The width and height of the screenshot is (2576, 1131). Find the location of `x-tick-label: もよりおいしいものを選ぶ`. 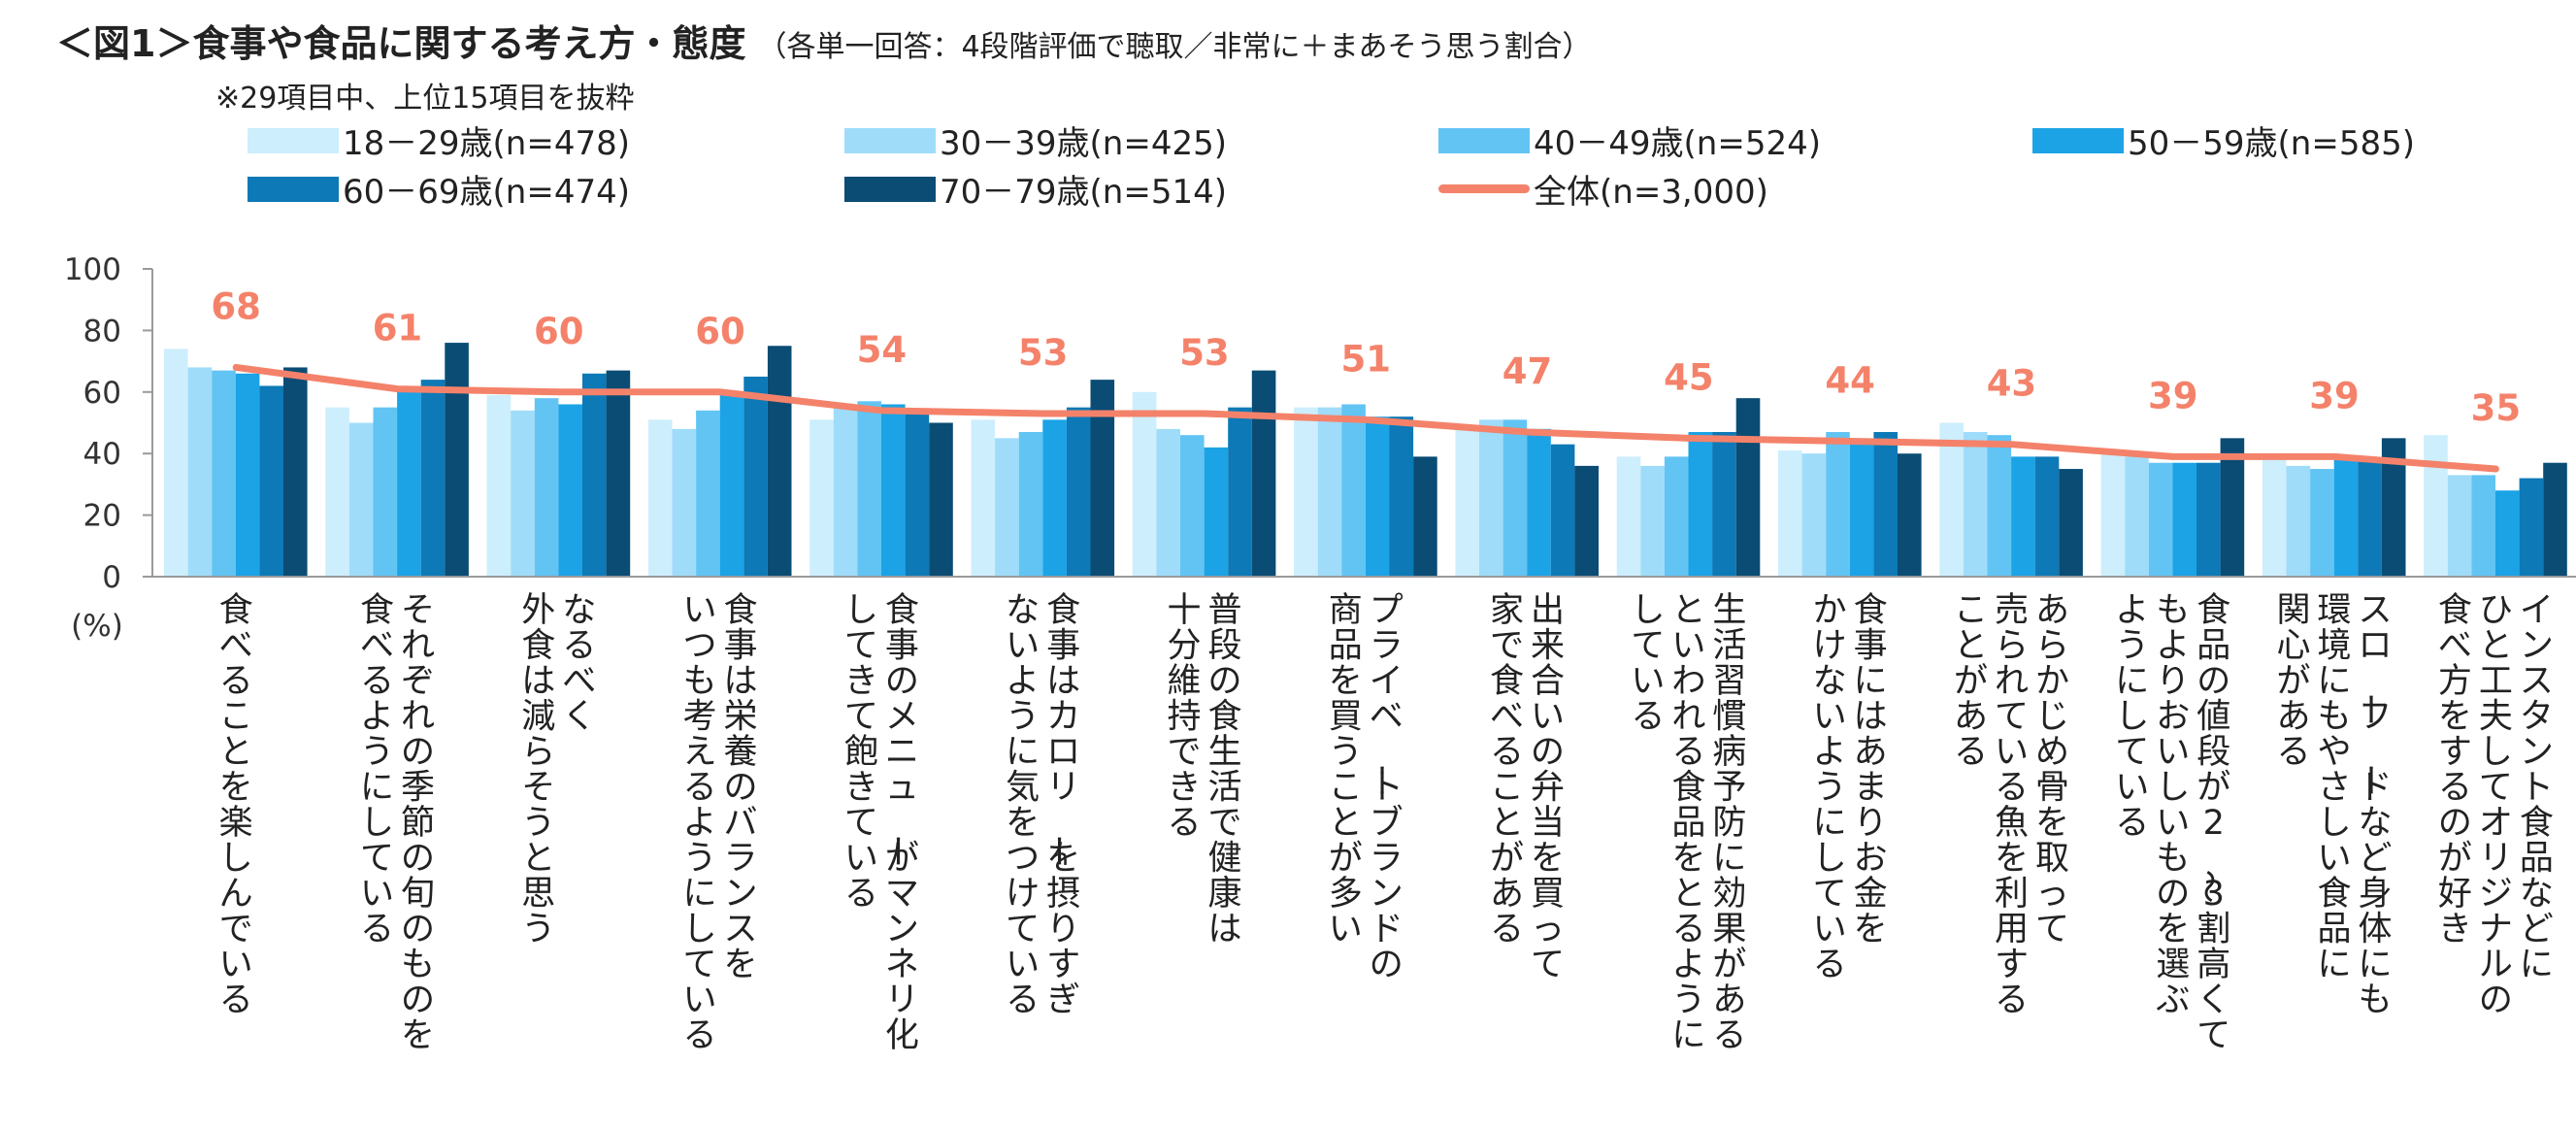

x-tick-label: もよりおいしいものを選ぶ is located at coordinates (2173, 805).